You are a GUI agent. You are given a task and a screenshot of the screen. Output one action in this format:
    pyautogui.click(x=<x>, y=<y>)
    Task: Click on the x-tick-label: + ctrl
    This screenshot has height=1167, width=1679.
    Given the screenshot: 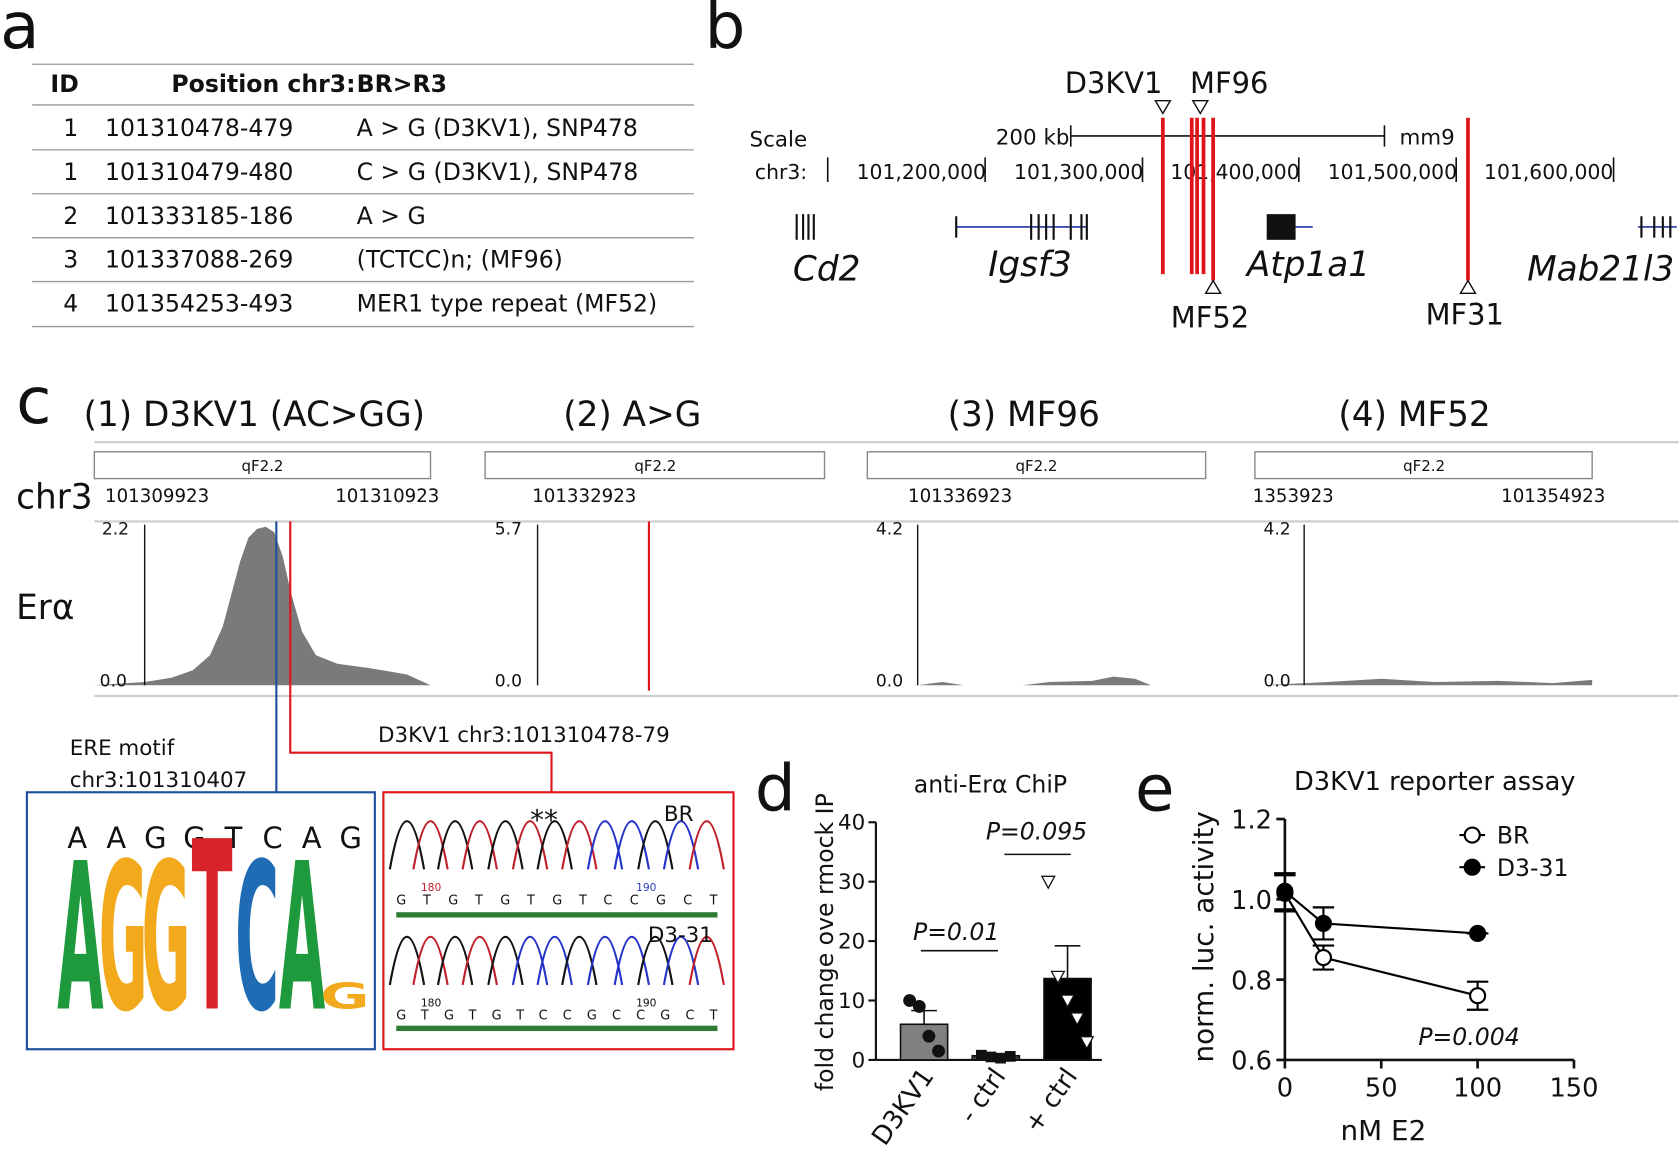 What is the action you would take?
    pyautogui.click(x=1051, y=1101)
    